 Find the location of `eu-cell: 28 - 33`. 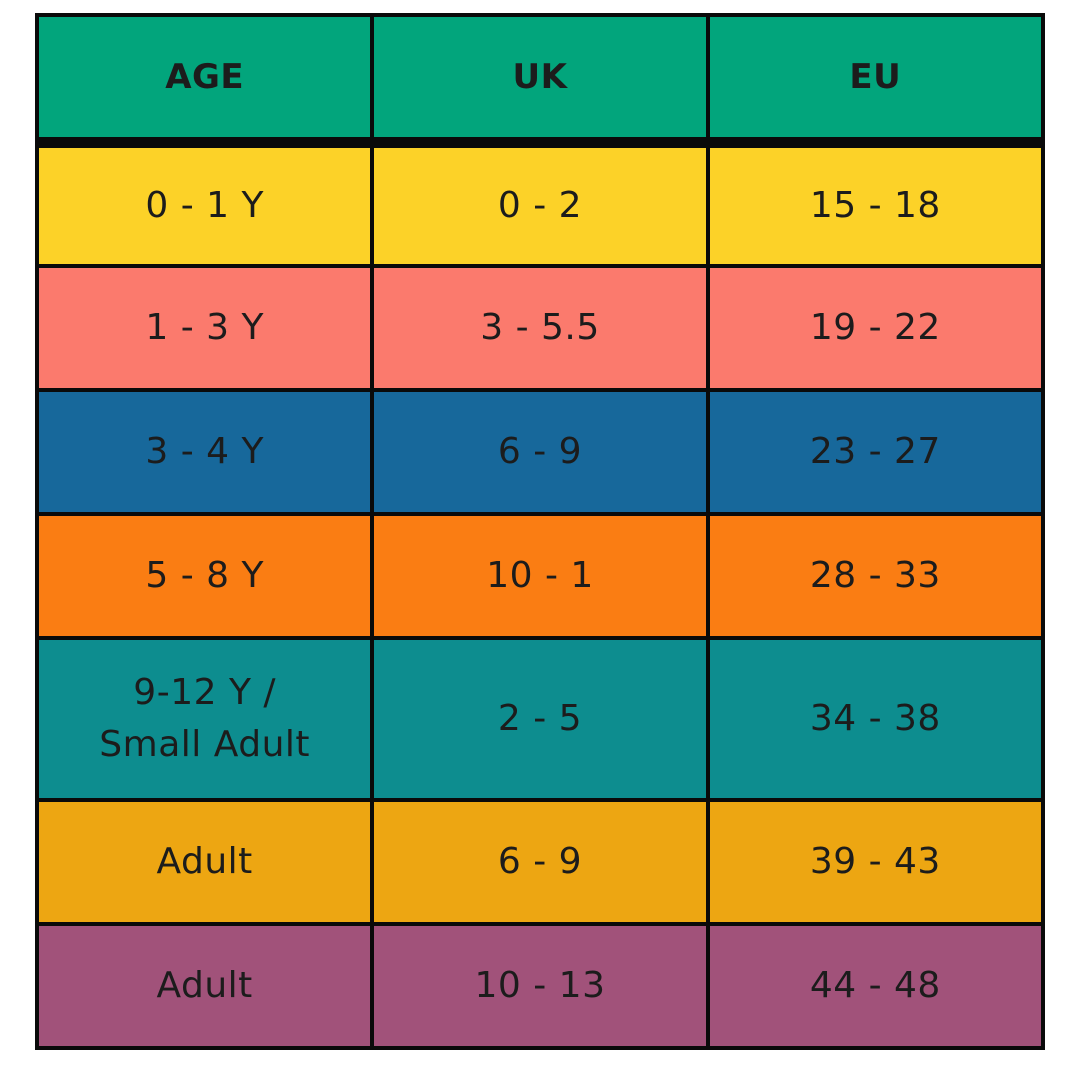

eu-cell: 28 - 33 is located at coordinates (875, 576).